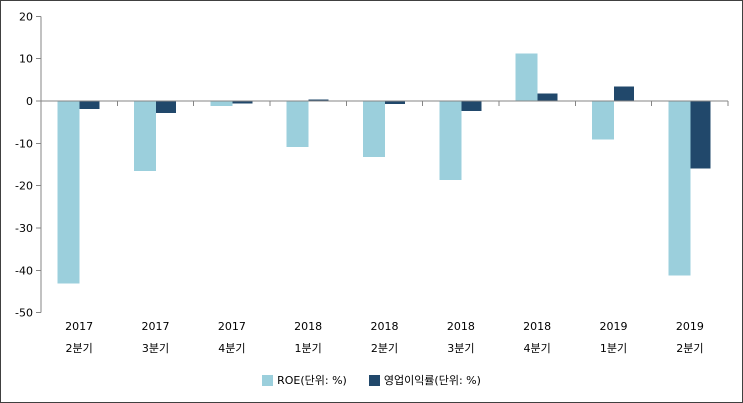  What do you see at coordinates (24, 143) in the screenshot?
I see `y-tick-label: -10` at bounding box center [24, 143].